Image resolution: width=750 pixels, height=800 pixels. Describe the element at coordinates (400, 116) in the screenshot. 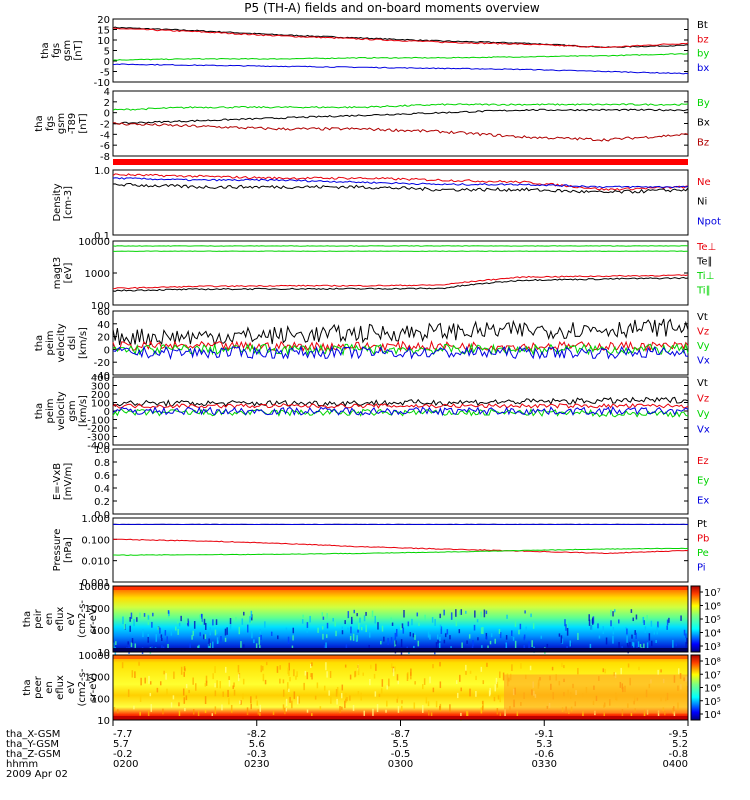

I see `series-fgs_gsm_t89-Bx` at that location.